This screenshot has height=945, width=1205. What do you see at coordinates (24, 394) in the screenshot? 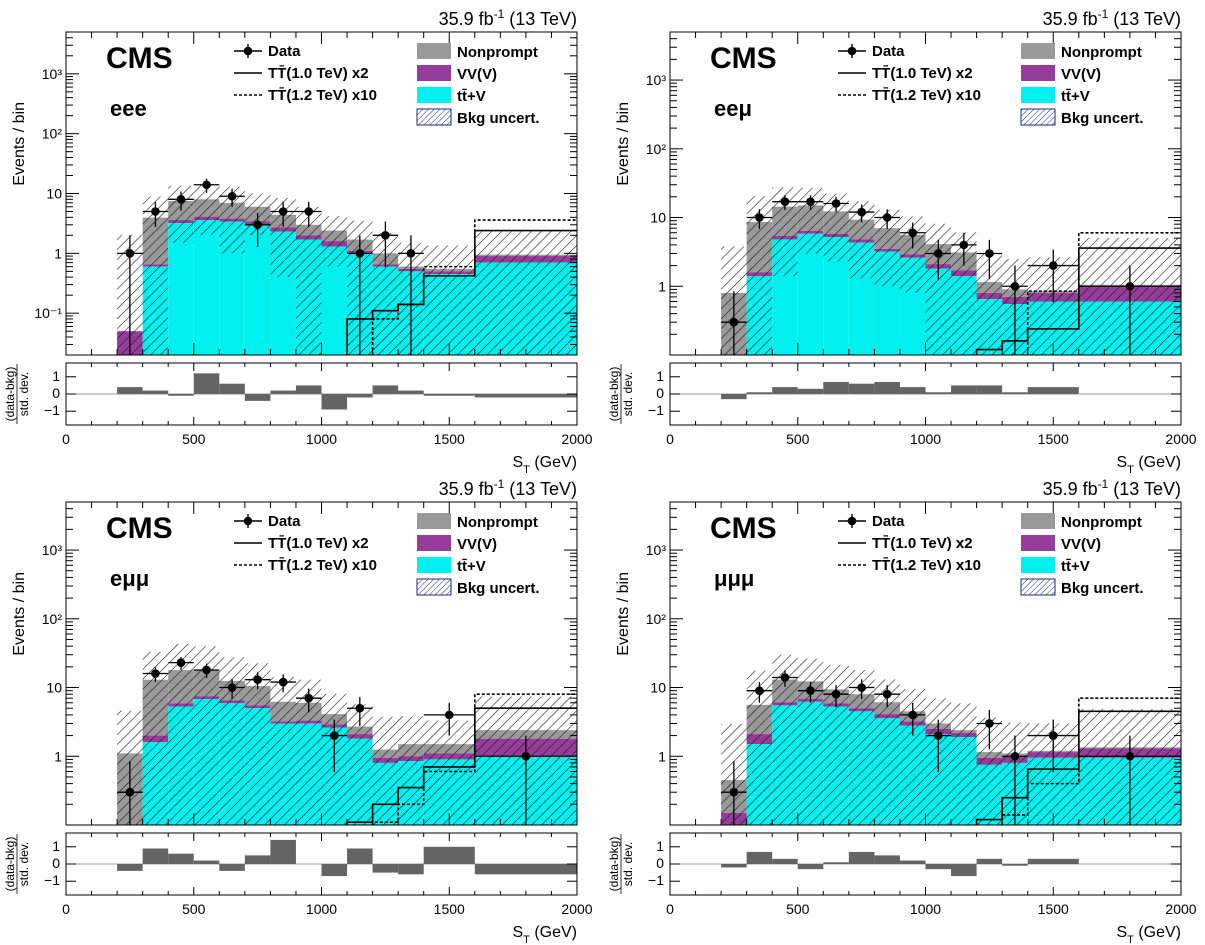
I see `ratio-label-den: std. dev.` at bounding box center [24, 394].